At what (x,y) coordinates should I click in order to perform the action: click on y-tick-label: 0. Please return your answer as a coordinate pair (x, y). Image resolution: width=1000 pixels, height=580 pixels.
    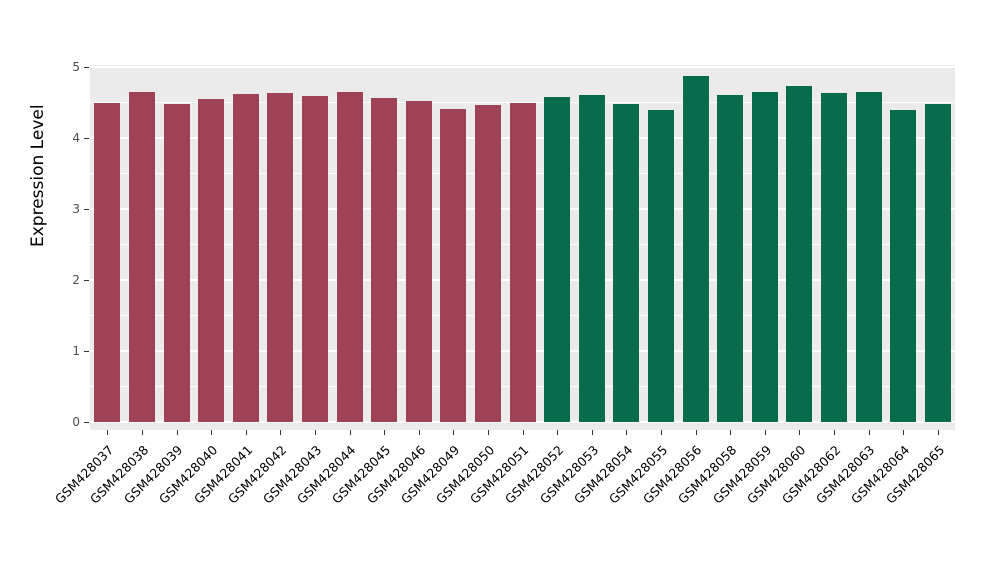
    Looking at the image, I should click on (76, 422).